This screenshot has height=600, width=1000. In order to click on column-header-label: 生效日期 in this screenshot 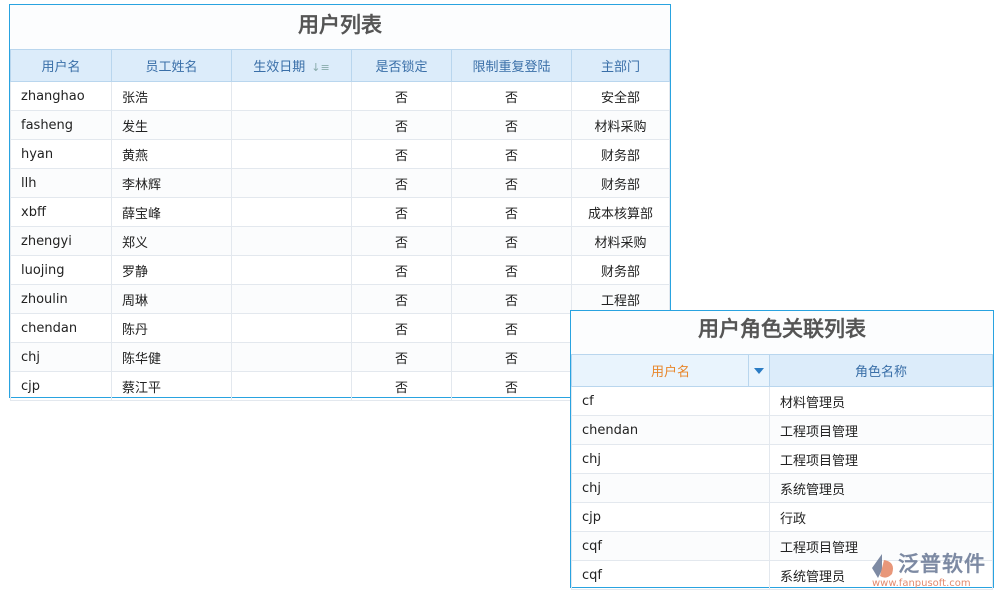, I will do `click(279, 67)`.